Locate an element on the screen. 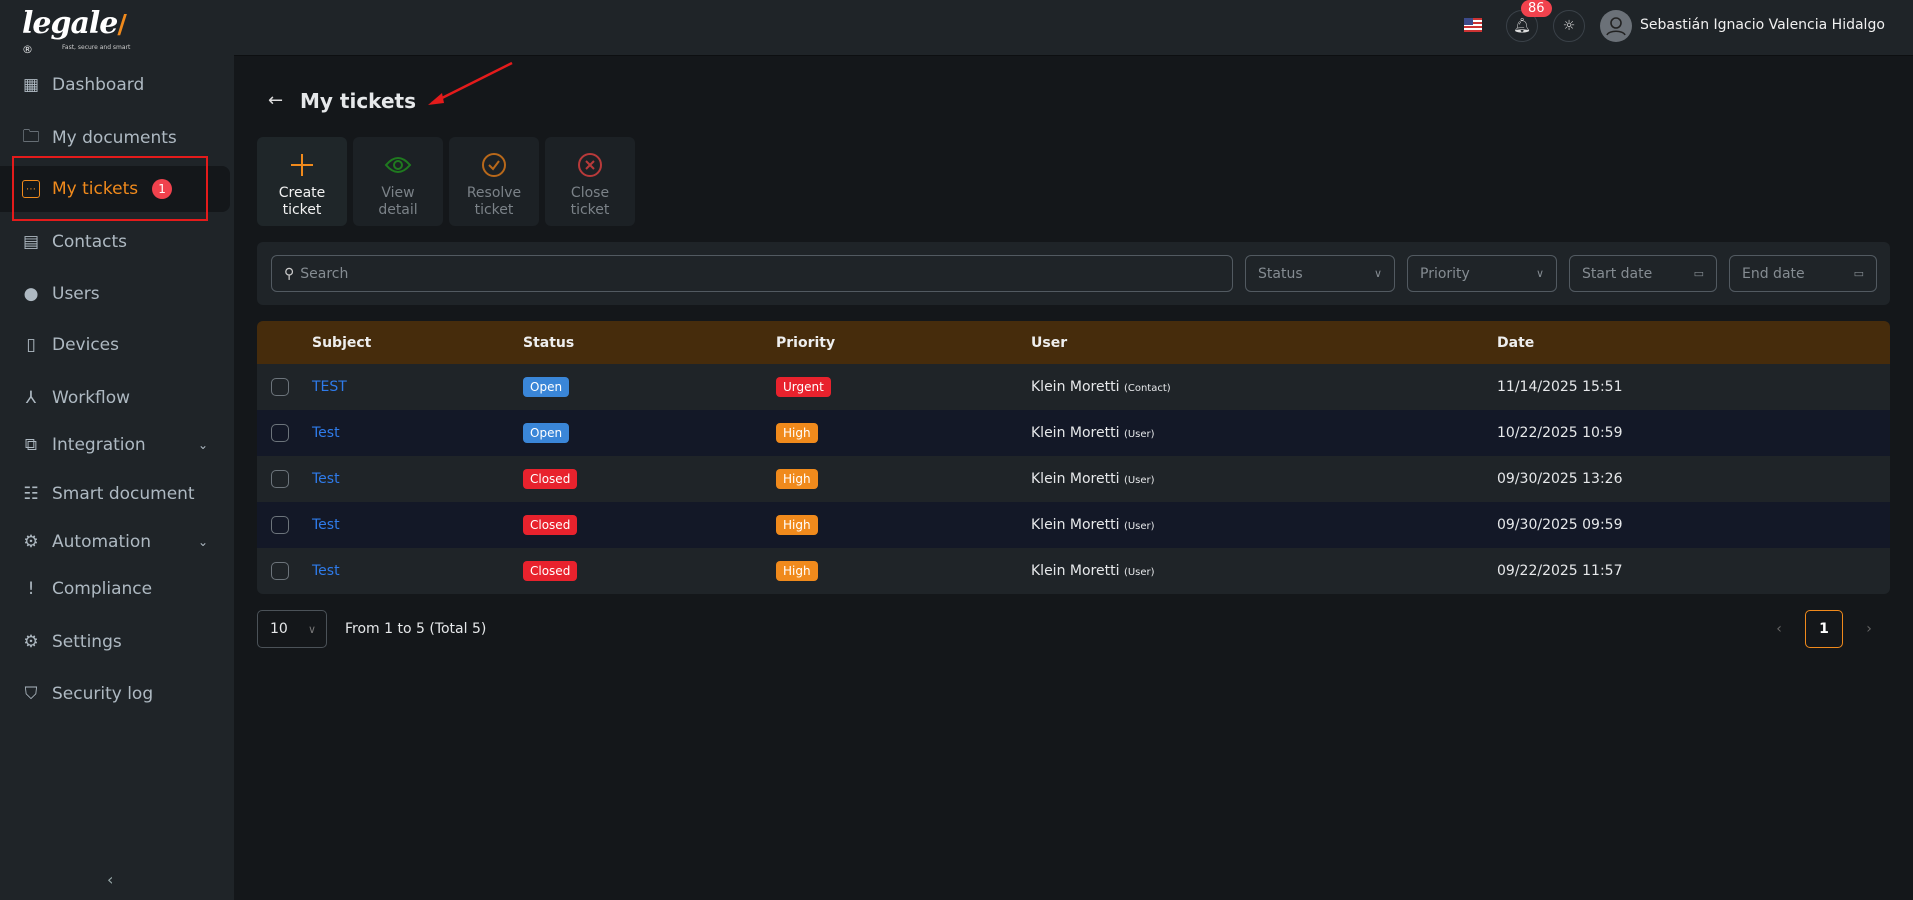  us-flag-language-icon is located at coordinates (1473, 25).